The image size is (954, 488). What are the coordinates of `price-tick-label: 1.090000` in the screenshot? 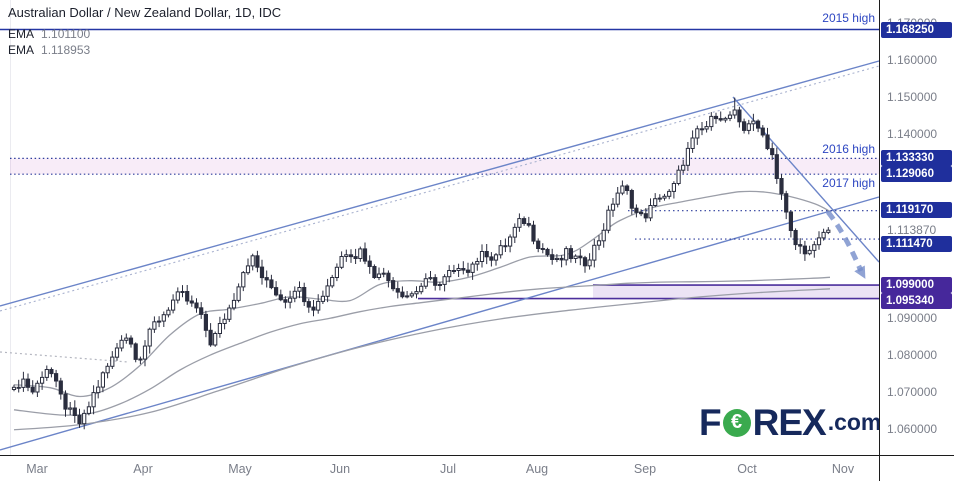 It's located at (912, 318).